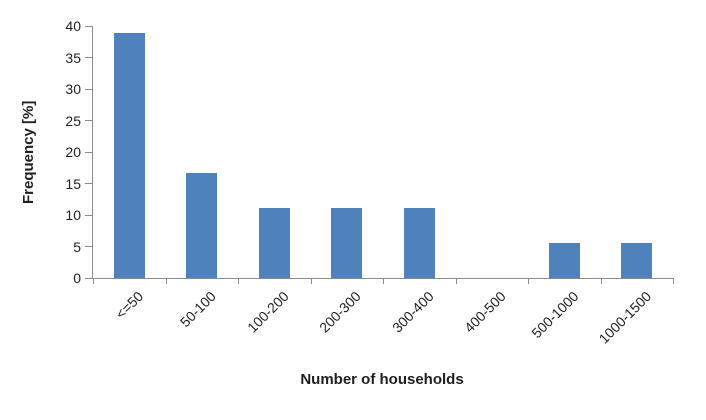  What do you see at coordinates (77, 278) in the screenshot?
I see `y-tick-label: 0` at bounding box center [77, 278].